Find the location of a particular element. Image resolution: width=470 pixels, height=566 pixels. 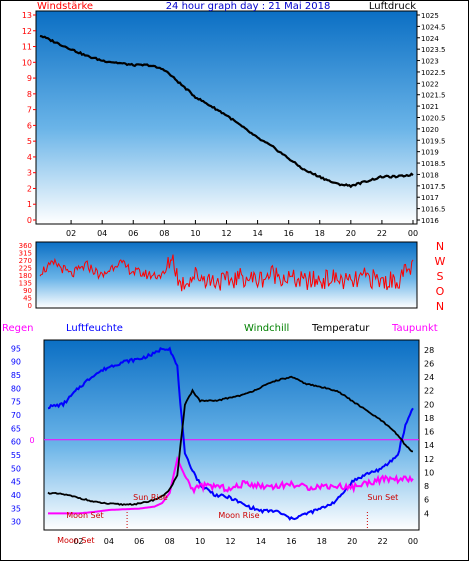

time-axis-tick-label: 10 is located at coordinates (200, 541).